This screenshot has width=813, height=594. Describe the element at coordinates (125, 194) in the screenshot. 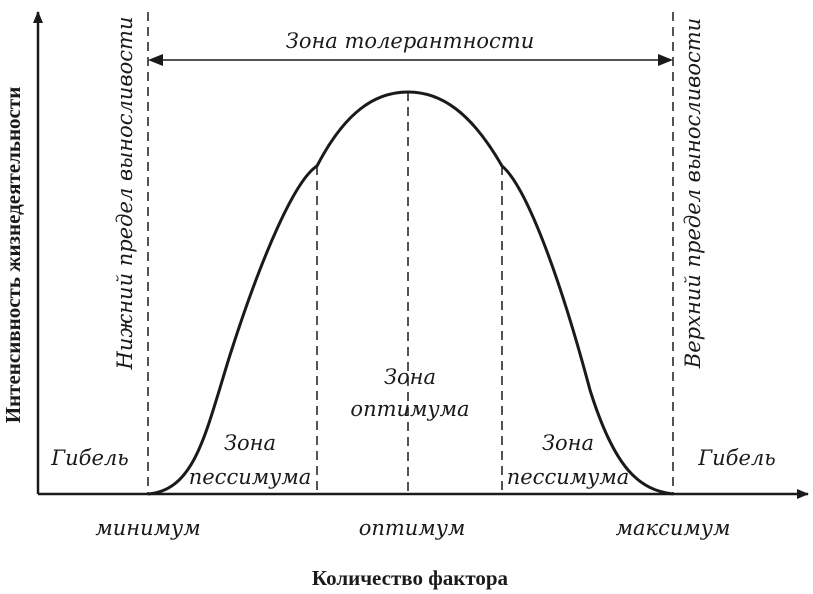

I see `lower-limit-label: Нижний предел выносливости` at that location.